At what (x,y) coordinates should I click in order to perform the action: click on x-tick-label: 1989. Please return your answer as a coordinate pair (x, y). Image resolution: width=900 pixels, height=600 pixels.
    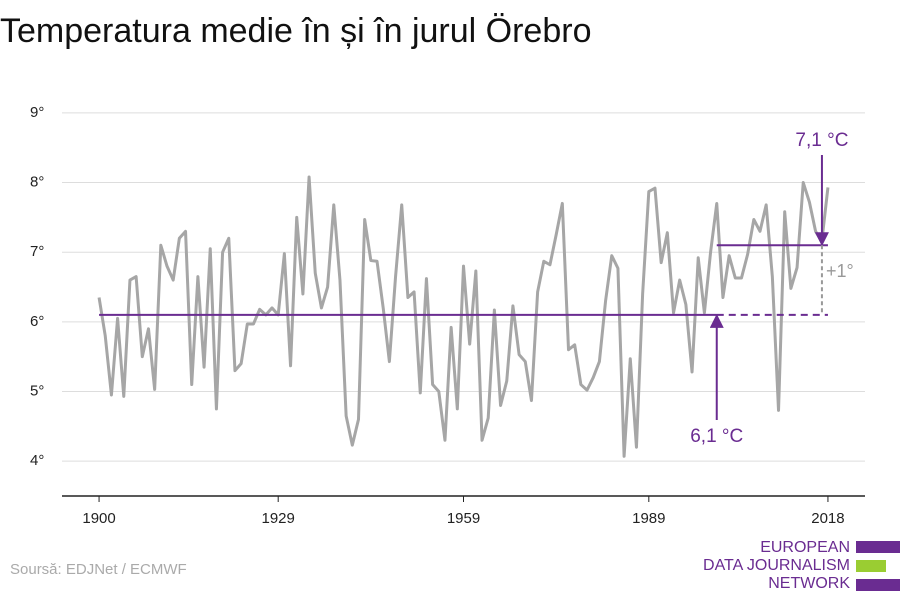
    Looking at the image, I should click on (648, 518).